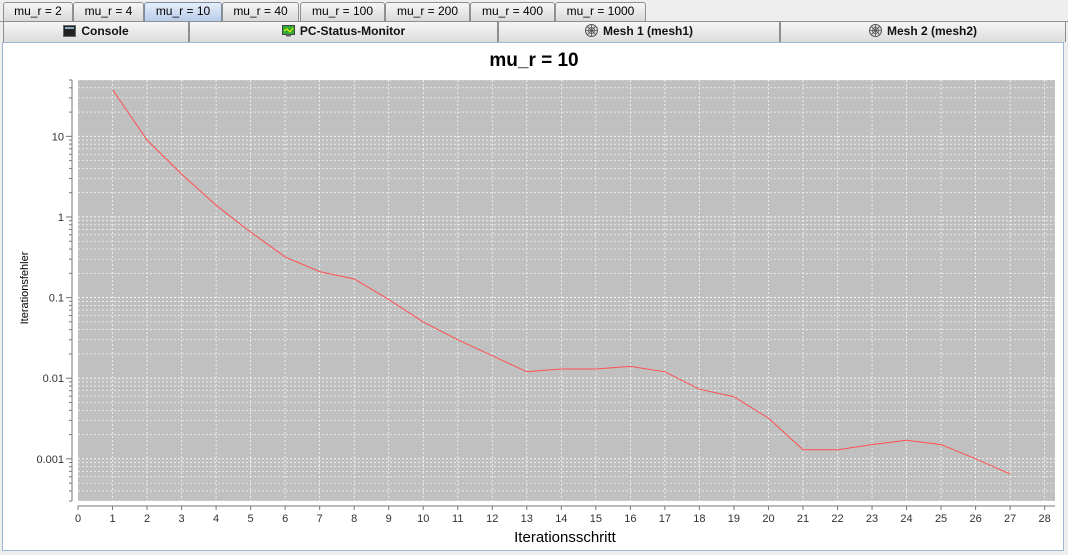 The image size is (1068, 555). What do you see at coordinates (352, 31) in the screenshot?
I see `view-tab-label: PC-Status-Monitor` at bounding box center [352, 31].